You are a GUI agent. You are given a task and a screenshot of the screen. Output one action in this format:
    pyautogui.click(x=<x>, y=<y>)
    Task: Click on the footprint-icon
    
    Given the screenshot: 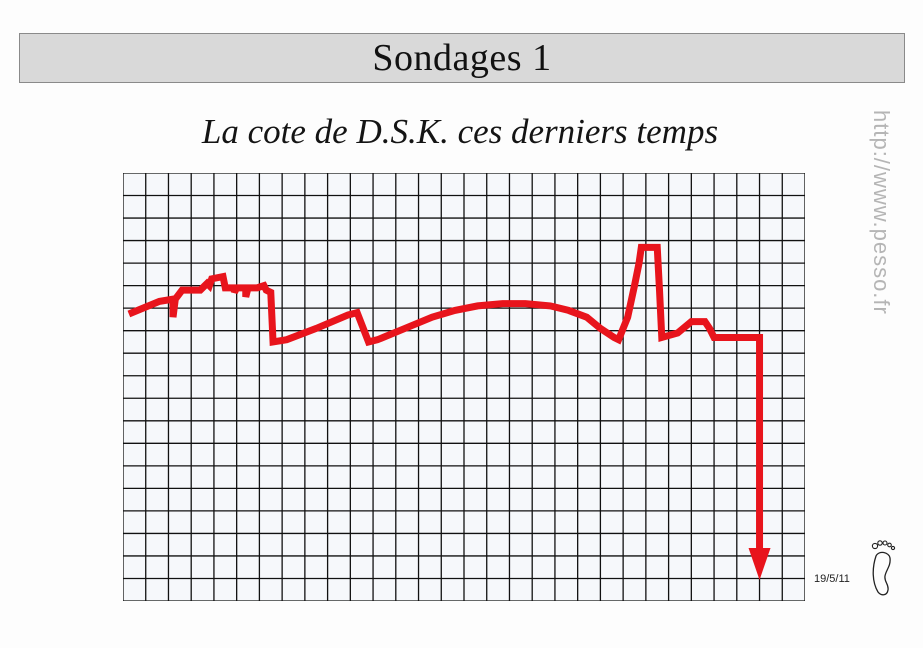 What is the action you would take?
    pyautogui.click(x=883, y=568)
    